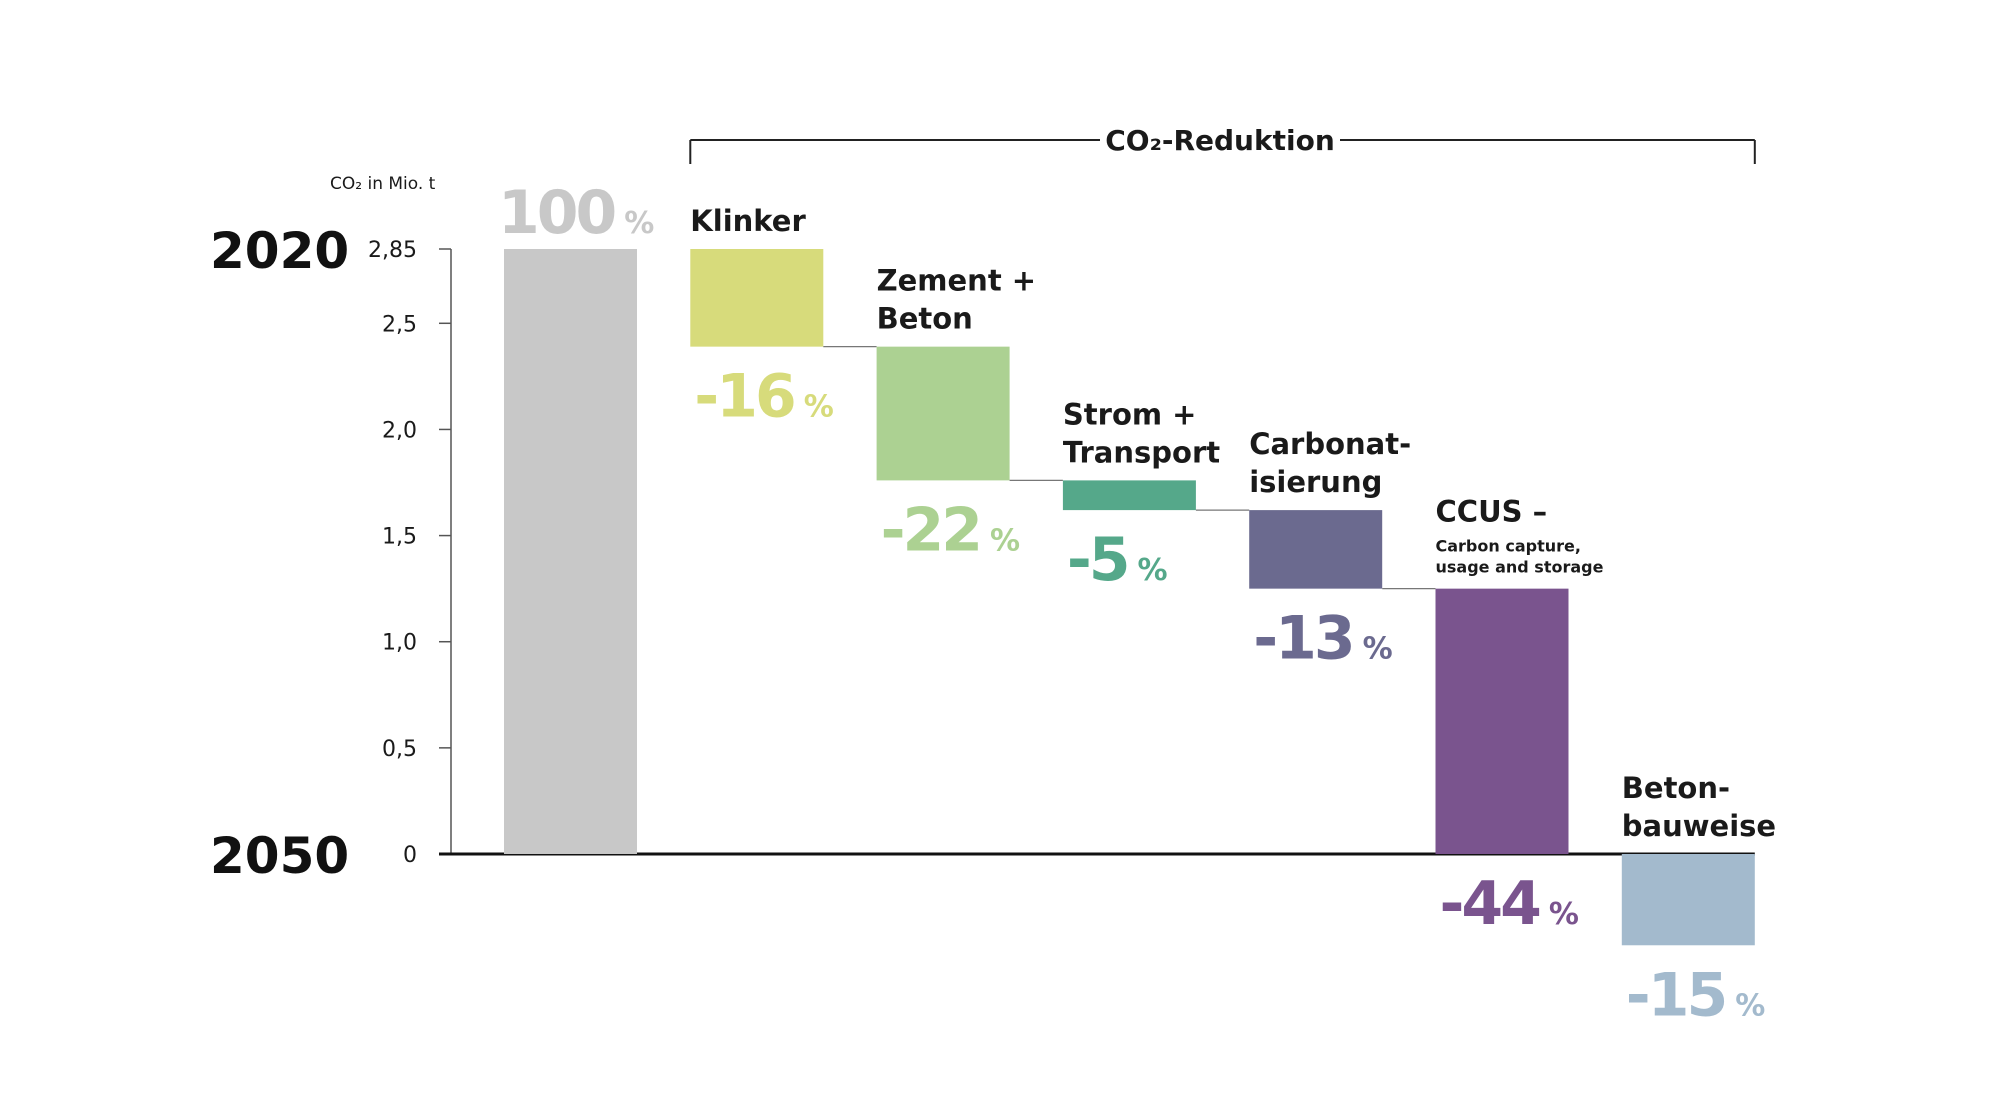 The width and height of the screenshot is (2000, 1098). Describe the element at coordinates (1097, 560) in the screenshot. I see `percent-value: -5` at that location.